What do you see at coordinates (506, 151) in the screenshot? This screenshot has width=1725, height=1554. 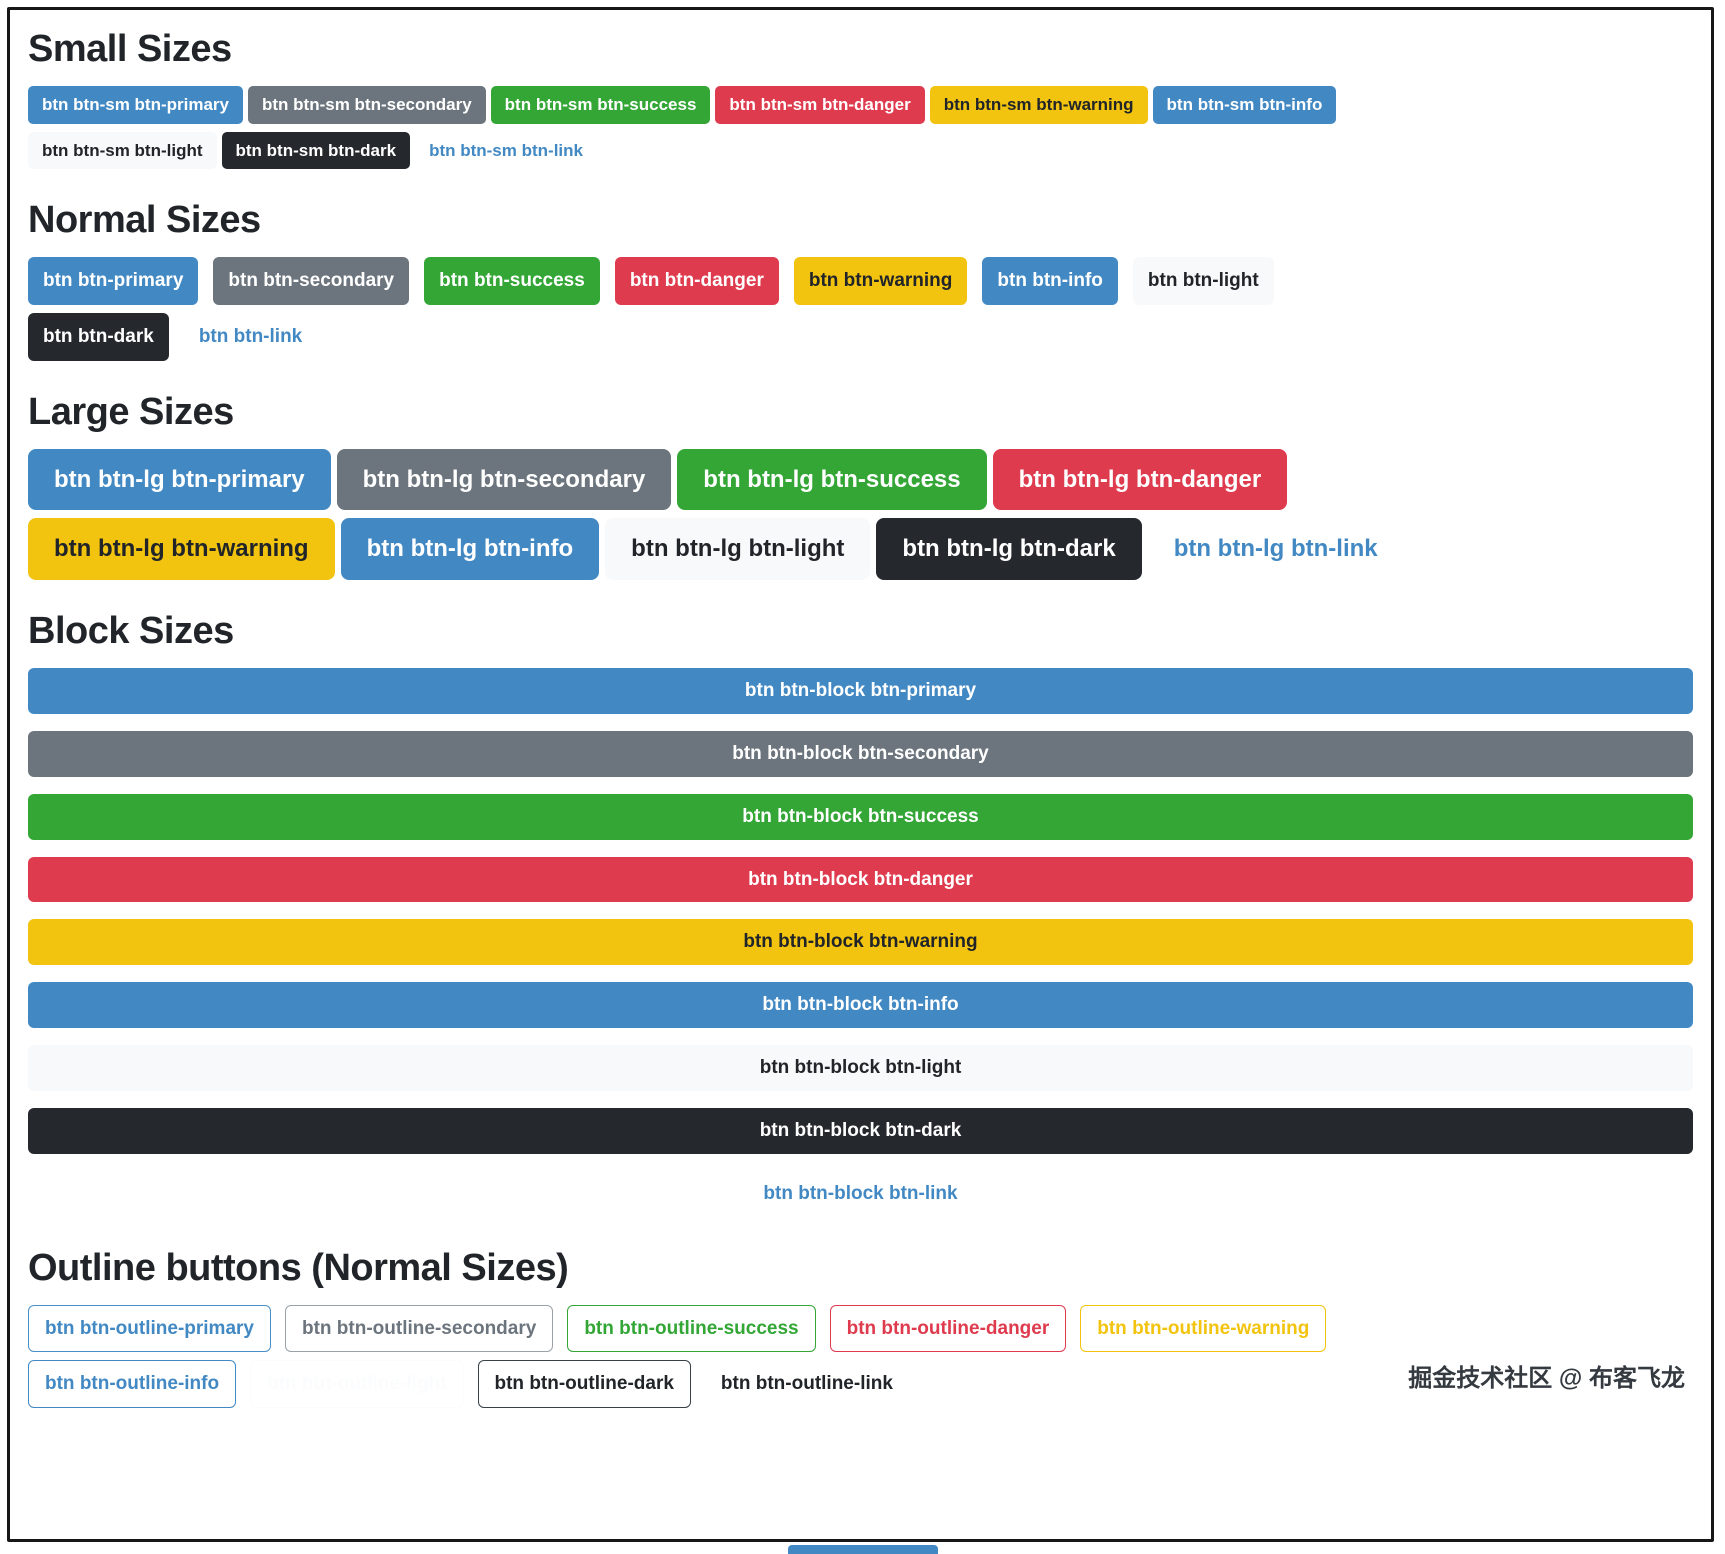 I see `btn-sm-link: btn btn-sm btn-link` at bounding box center [506, 151].